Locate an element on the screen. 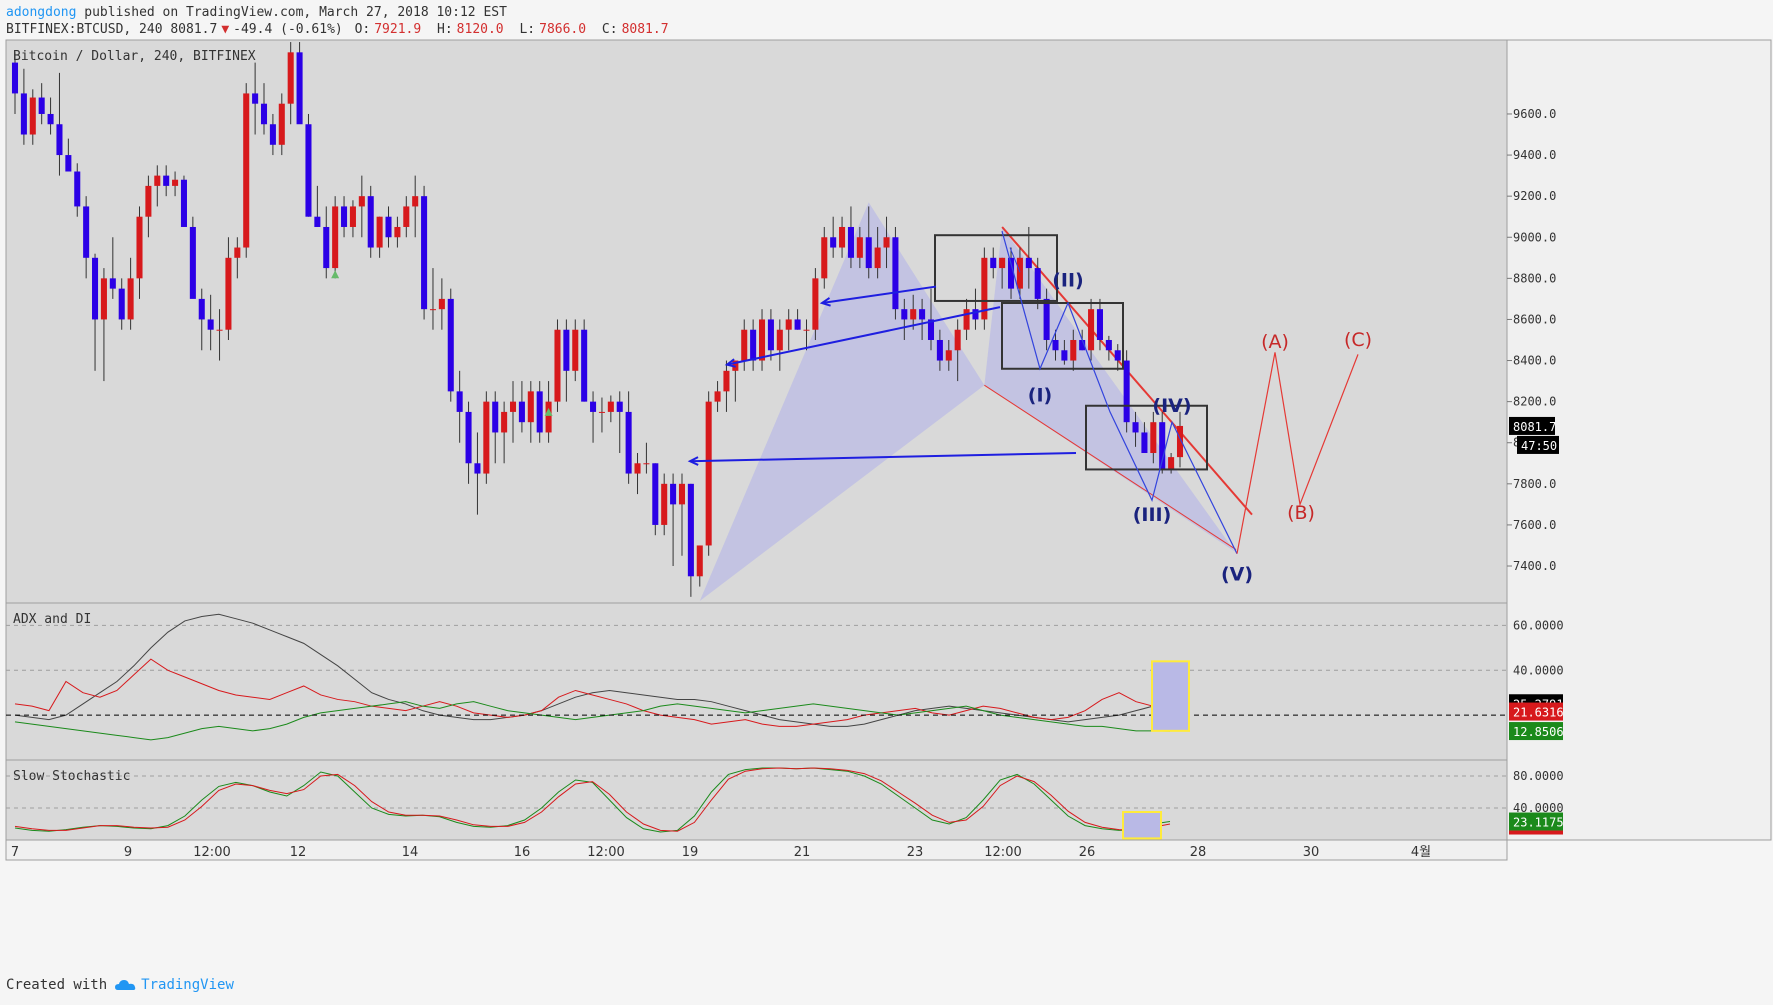 This screenshot has width=1773, height=1005. price-tick-label: 7600.0 is located at coordinates (1534, 525).